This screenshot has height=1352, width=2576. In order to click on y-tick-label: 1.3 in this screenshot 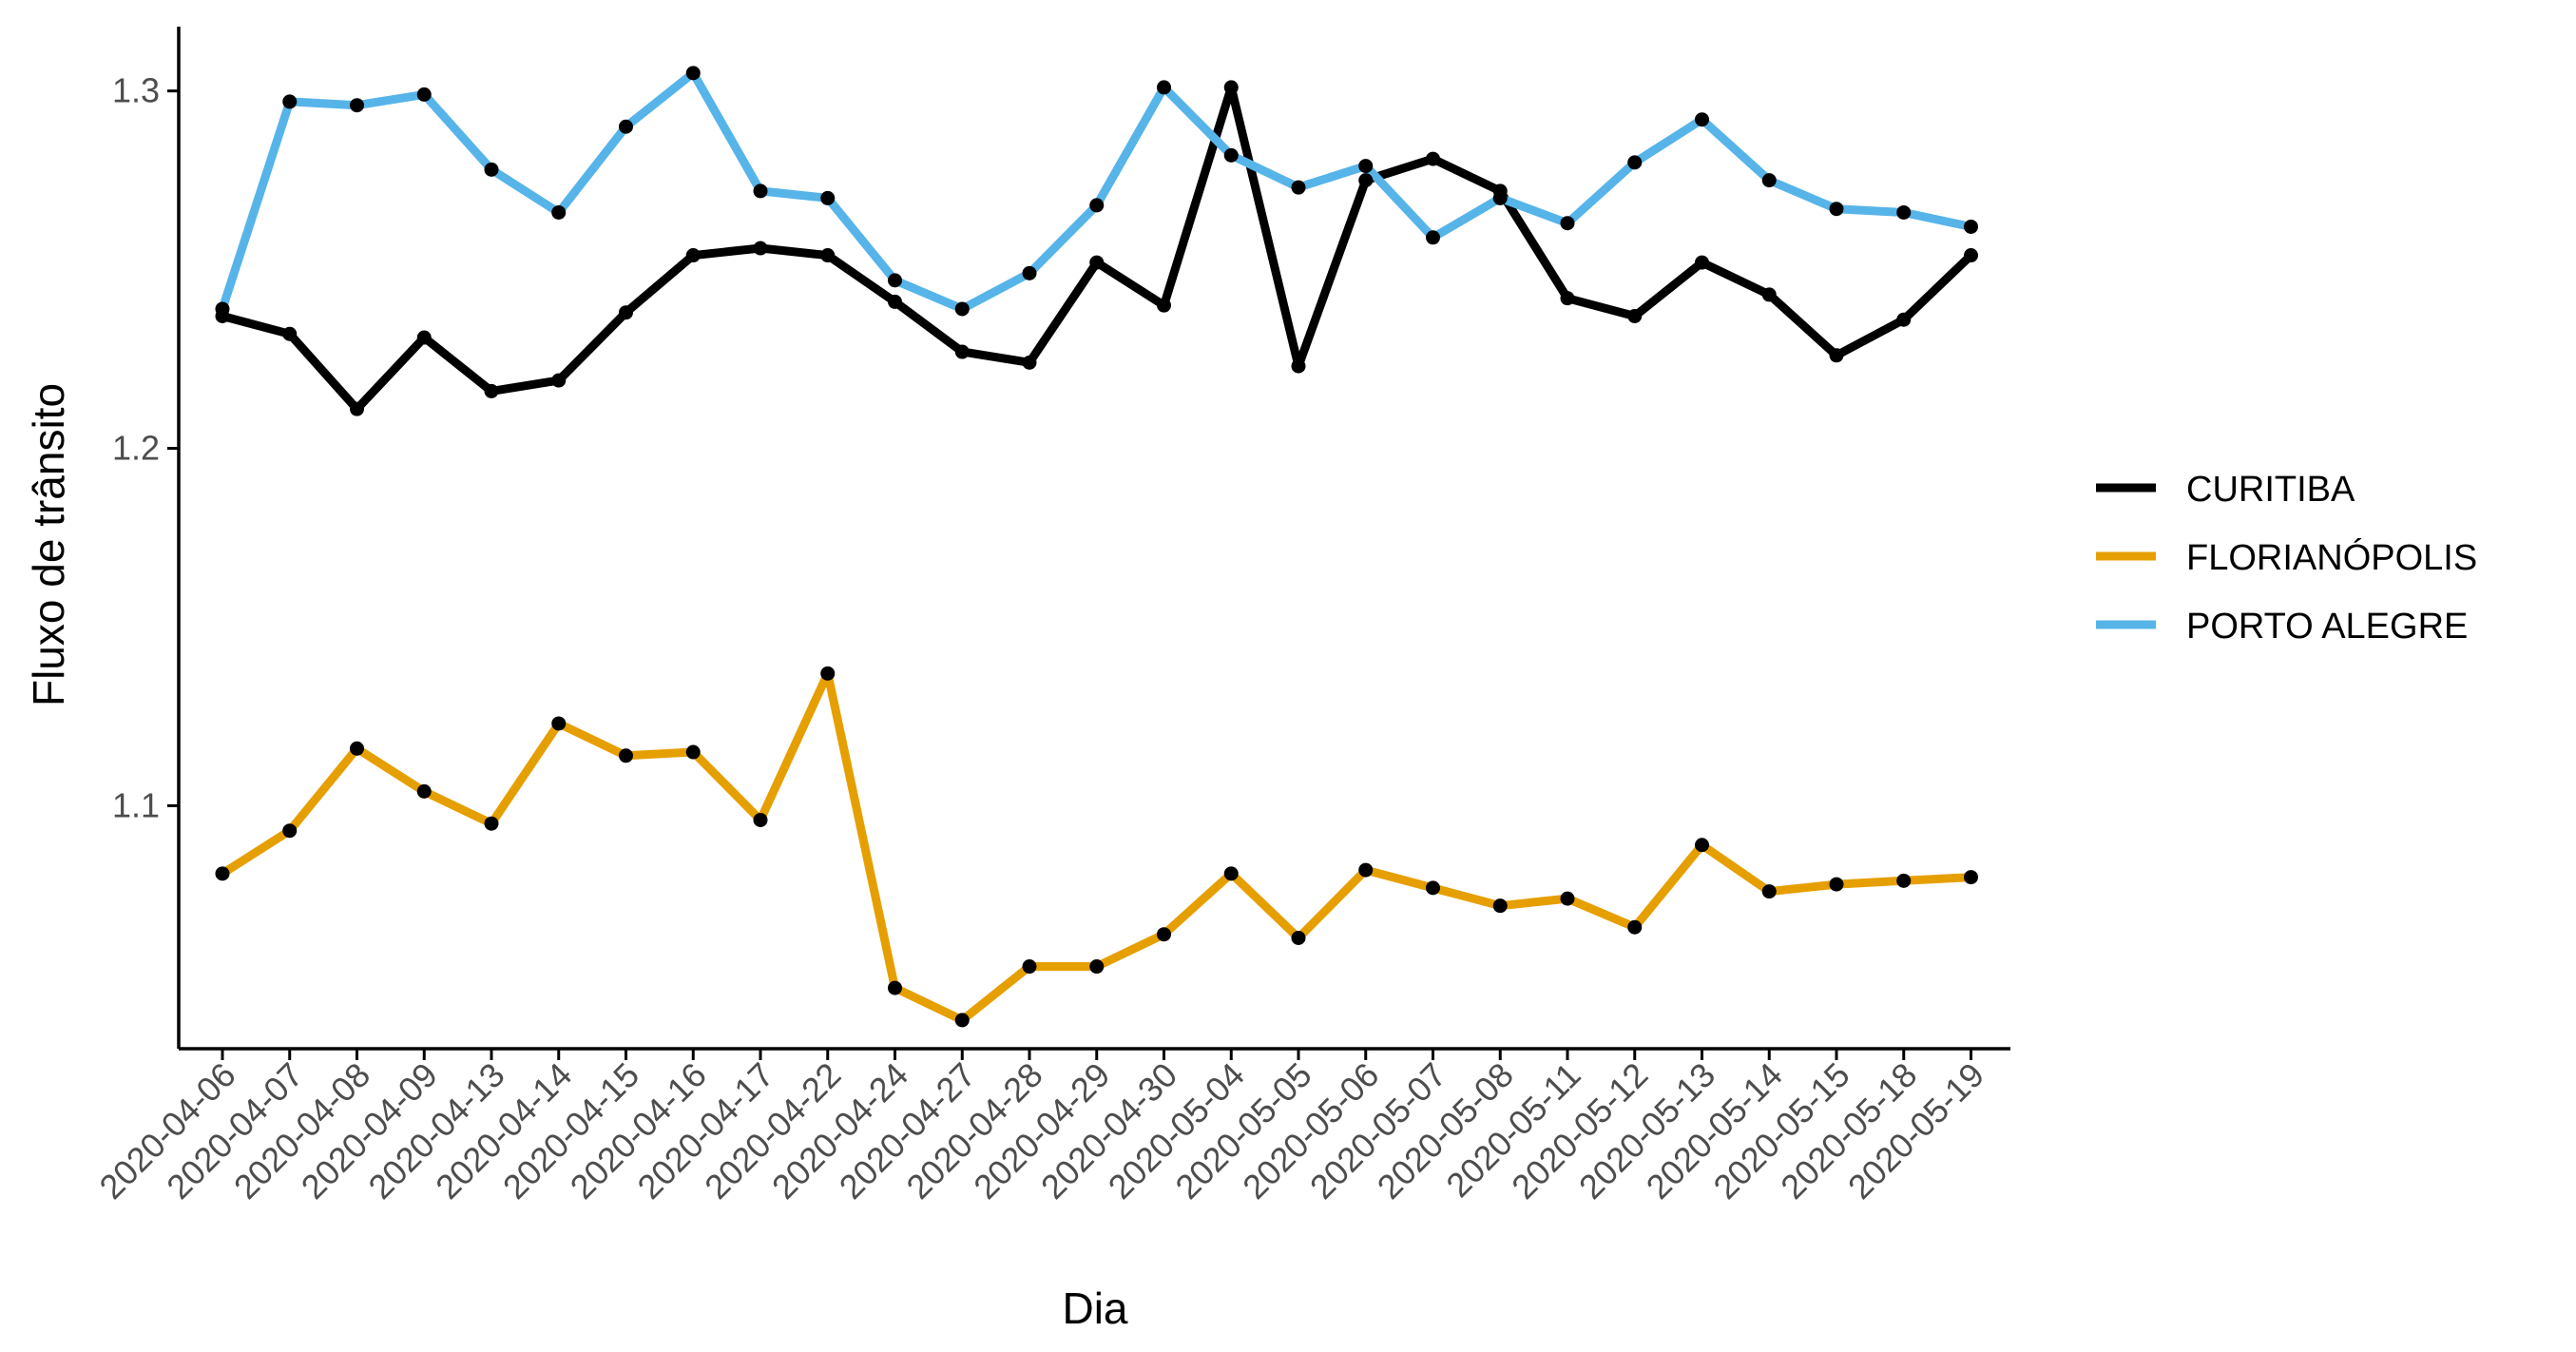, I will do `click(136, 90)`.